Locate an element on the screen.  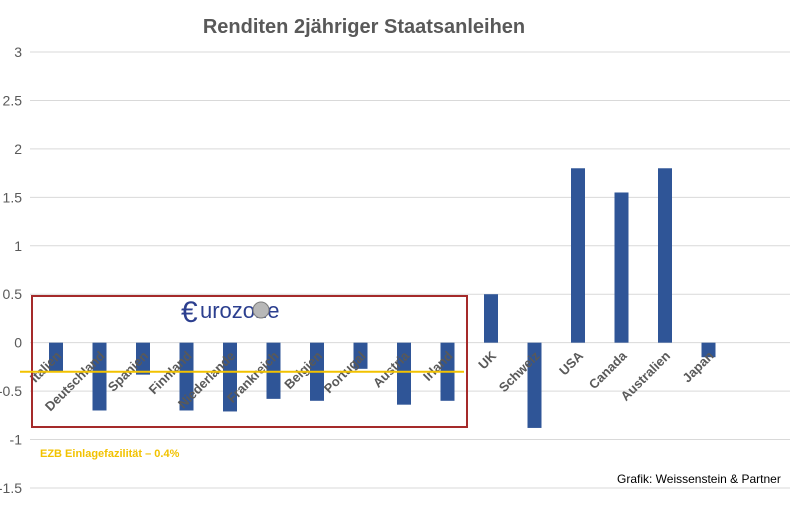
y-tick-label: 3 is located at coordinates (18, 52).